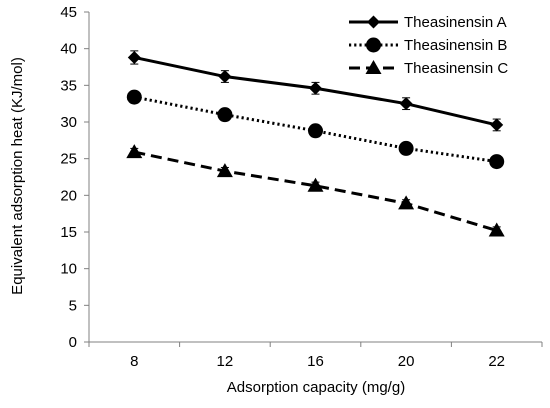 The height and width of the screenshot is (408, 550). I want to click on x-tick-label: 16, so click(315, 361).